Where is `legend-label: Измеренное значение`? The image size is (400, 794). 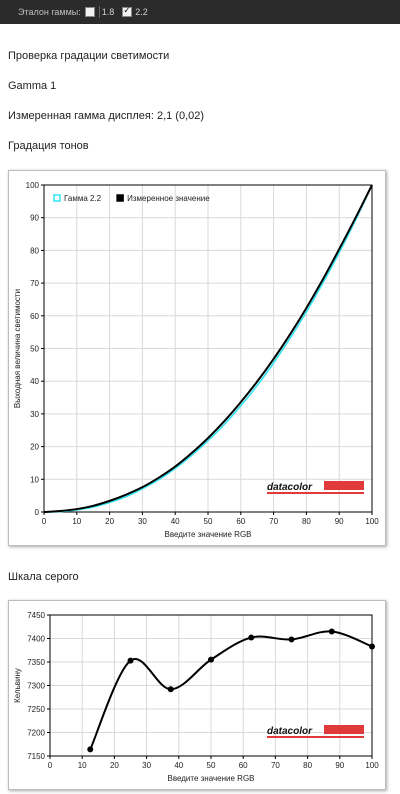
legend-label: Измеренное значение is located at coordinates (168, 198).